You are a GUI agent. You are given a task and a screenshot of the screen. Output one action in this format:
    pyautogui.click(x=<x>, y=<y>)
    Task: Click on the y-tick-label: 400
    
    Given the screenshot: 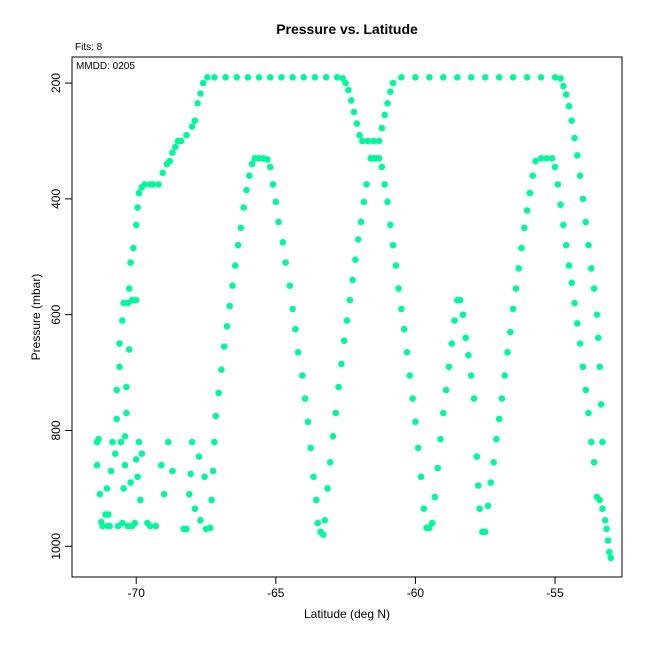 What is the action you would take?
    pyautogui.click(x=56, y=199)
    